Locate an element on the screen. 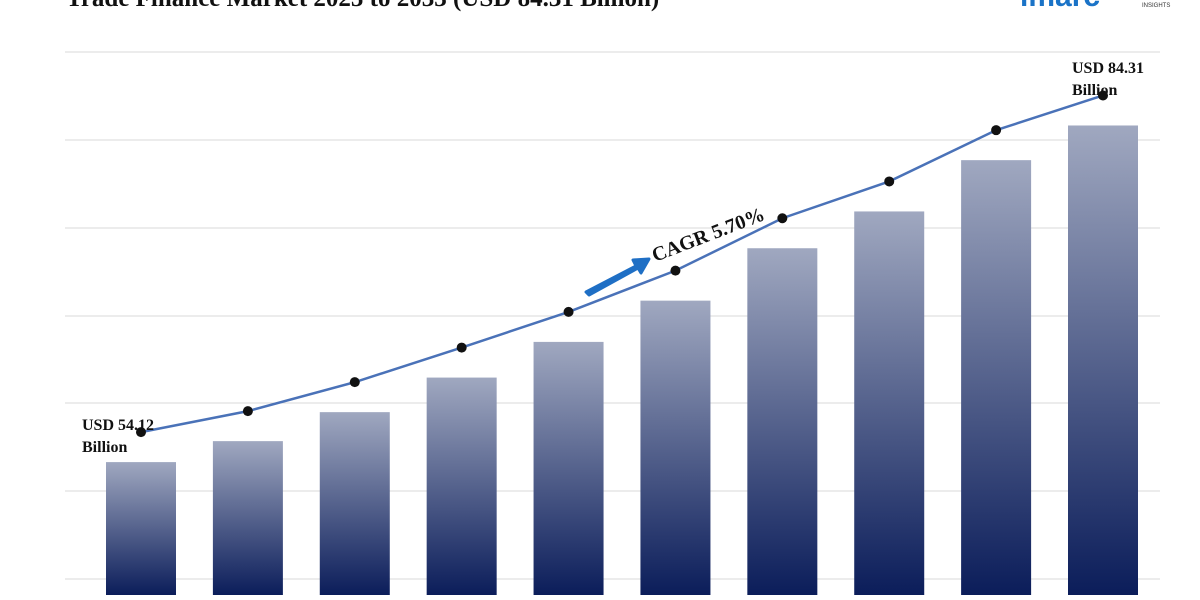  cagr-arrow is located at coordinates (617, 277).